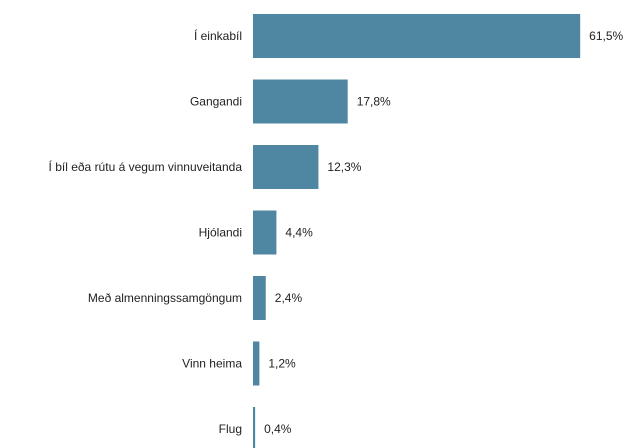 The height and width of the screenshot is (448, 632). I want to click on value-label: 61,5%, so click(606, 36).